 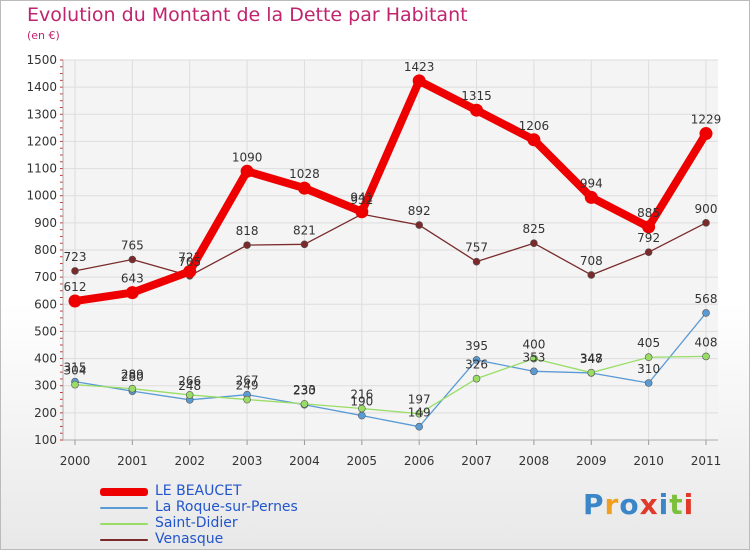 I want to click on data-label-saint-didier: 326, so click(x=476, y=365).